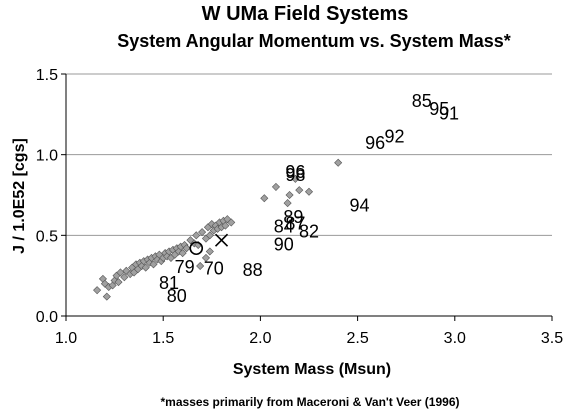 This screenshot has width=568, height=410. I want to click on point-label: 79, so click(185, 267).